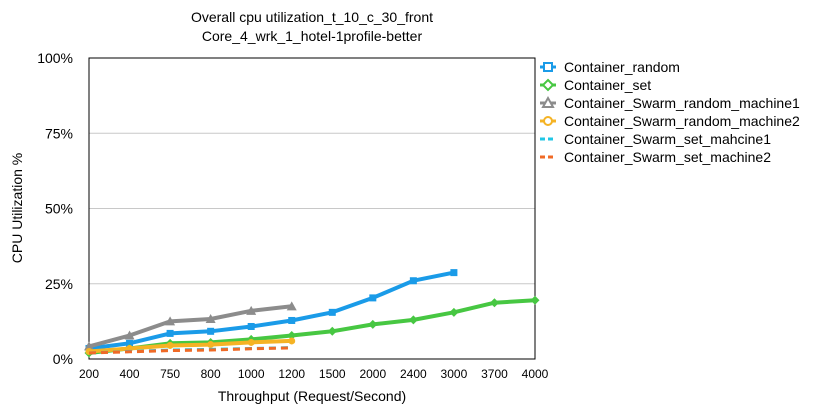 The height and width of the screenshot is (418, 830). What do you see at coordinates (682, 121) in the screenshot?
I see `legend-label: Container_Swarm_random_machine2` at bounding box center [682, 121].